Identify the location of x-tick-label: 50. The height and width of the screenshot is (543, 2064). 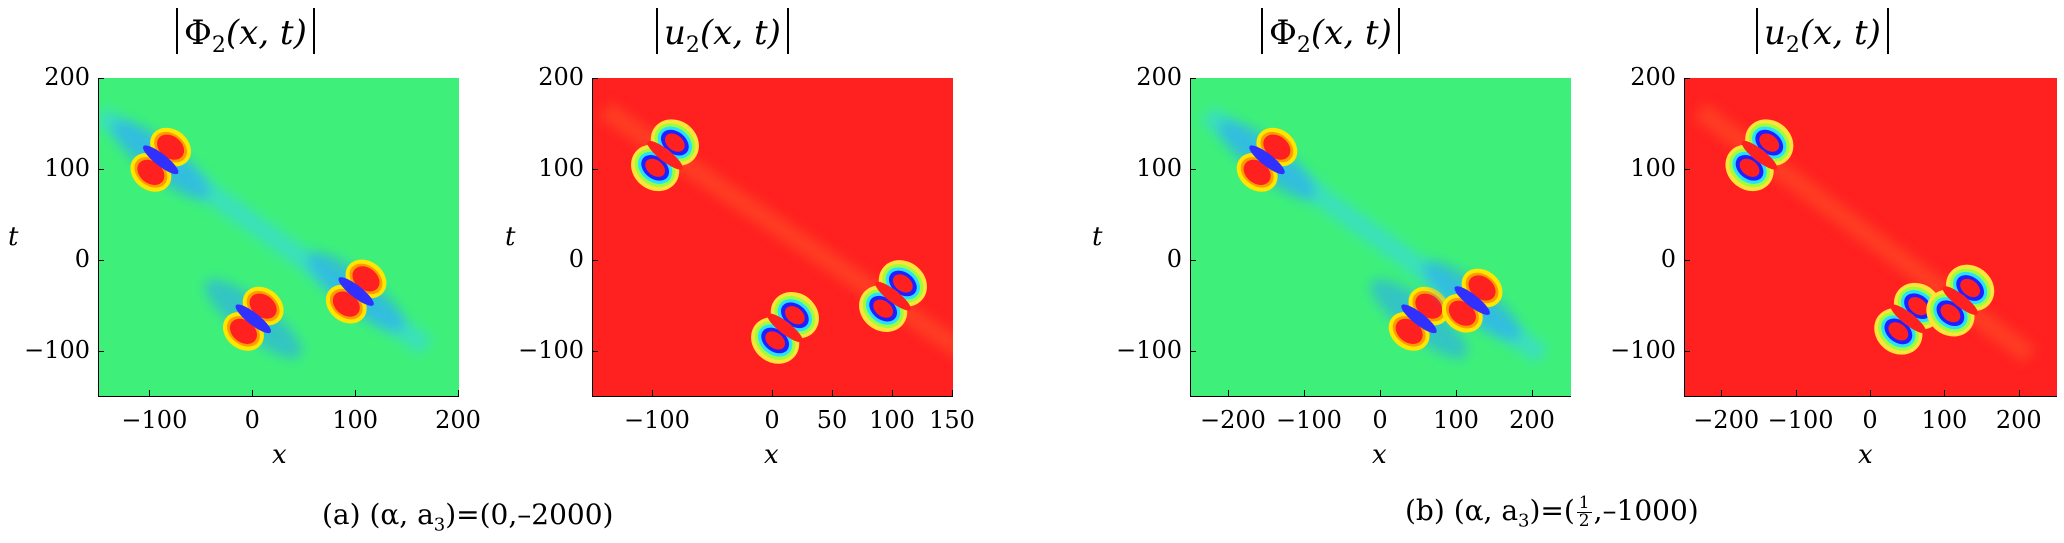
(832, 420).